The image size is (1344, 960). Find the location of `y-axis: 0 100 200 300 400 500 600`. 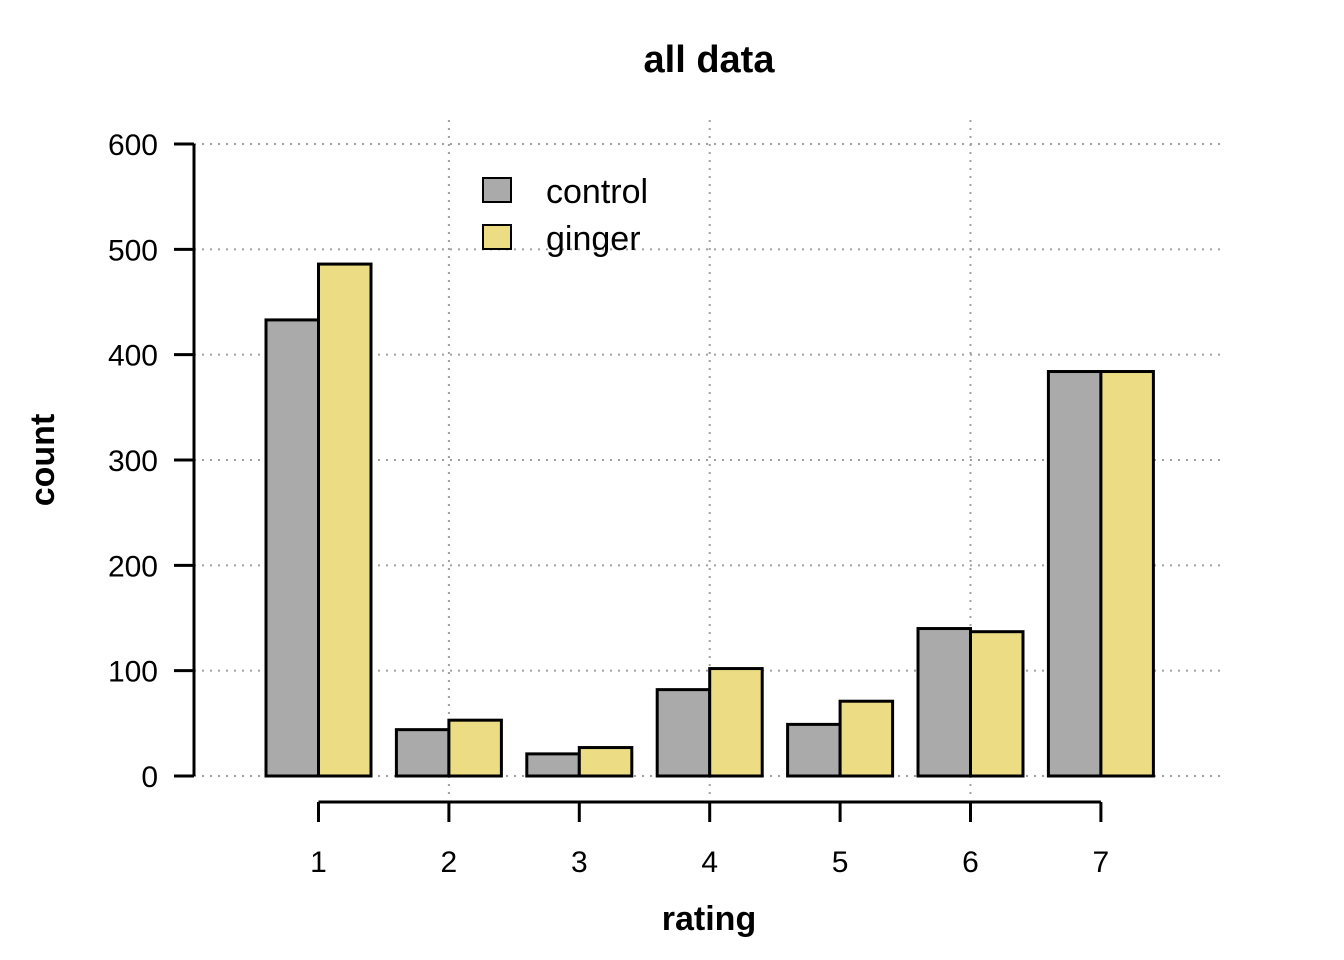

y-axis: 0 100 200 300 400 500 600 is located at coordinates (152, 461).